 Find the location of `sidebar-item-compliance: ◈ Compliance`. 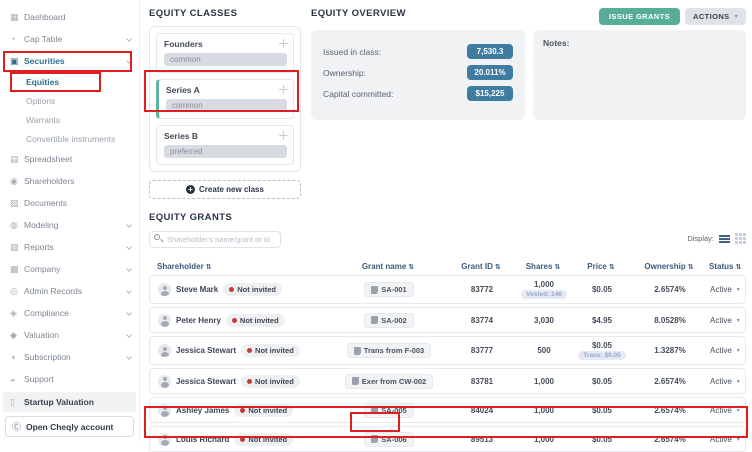

sidebar-item-compliance: ◈ Compliance is located at coordinates (69, 313).